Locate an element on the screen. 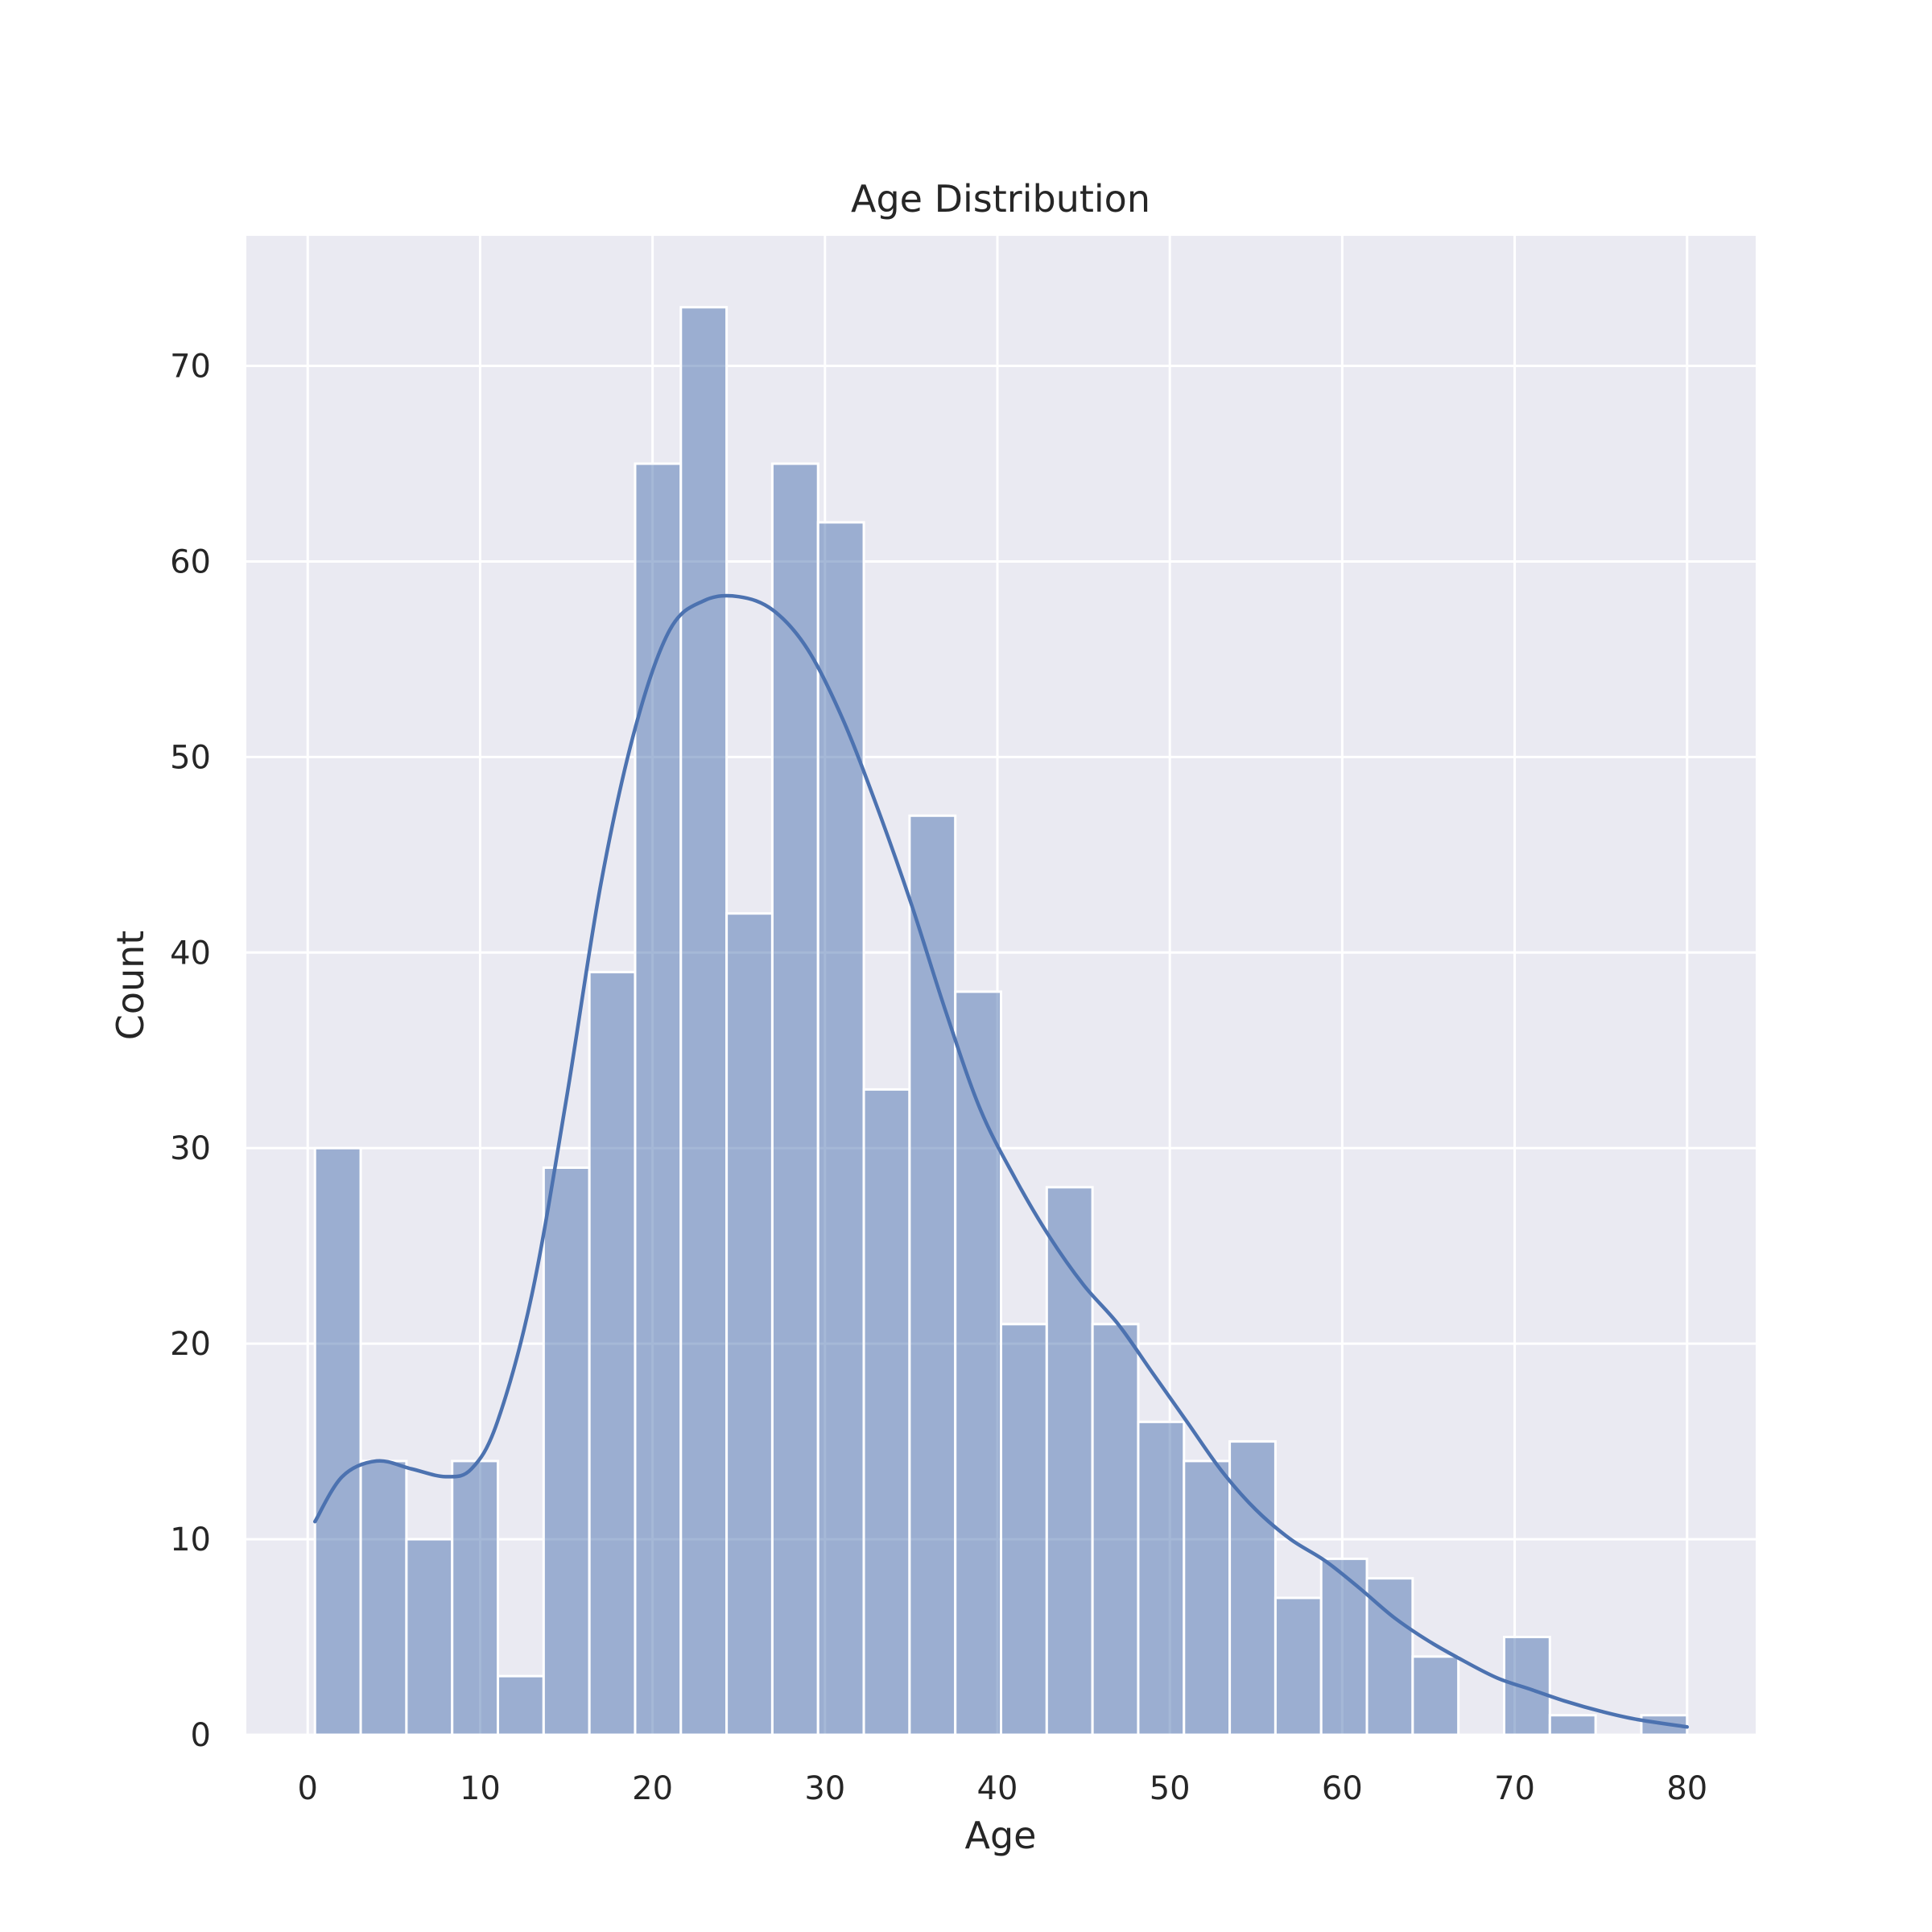  y-axis-label: Count is located at coordinates (130, 986).